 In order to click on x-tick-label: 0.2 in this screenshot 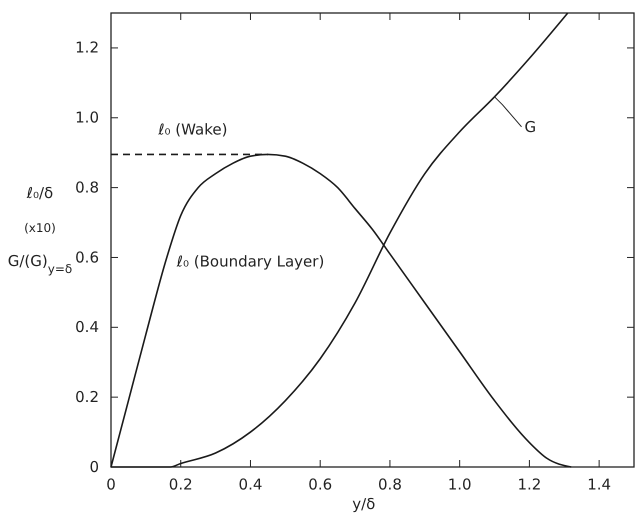, I will do `click(180, 485)`.